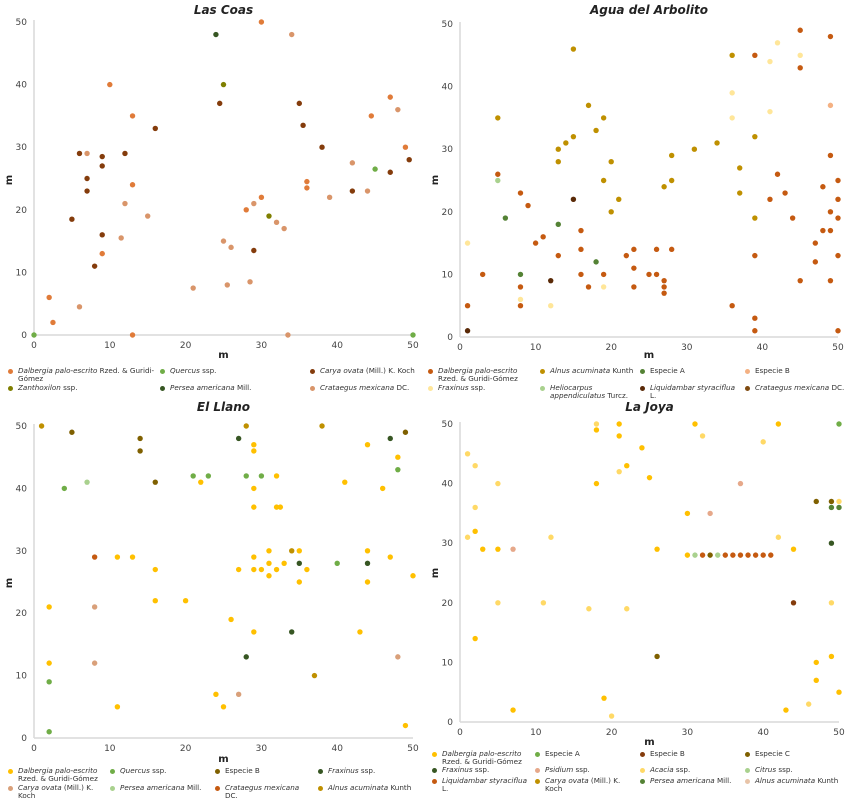 Image resolution: width=850 pixels, height=800 pixels. I want to click on legend-species-authority: DC., so click(837, 387).